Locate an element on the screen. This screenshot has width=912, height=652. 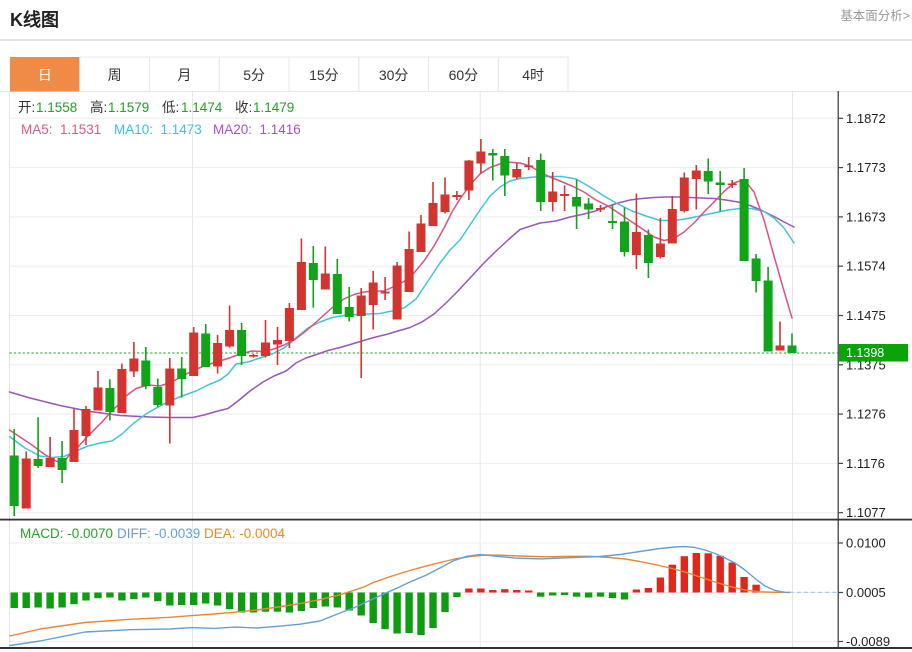
svg-text: 1.1479 is located at coordinates (273, 107).